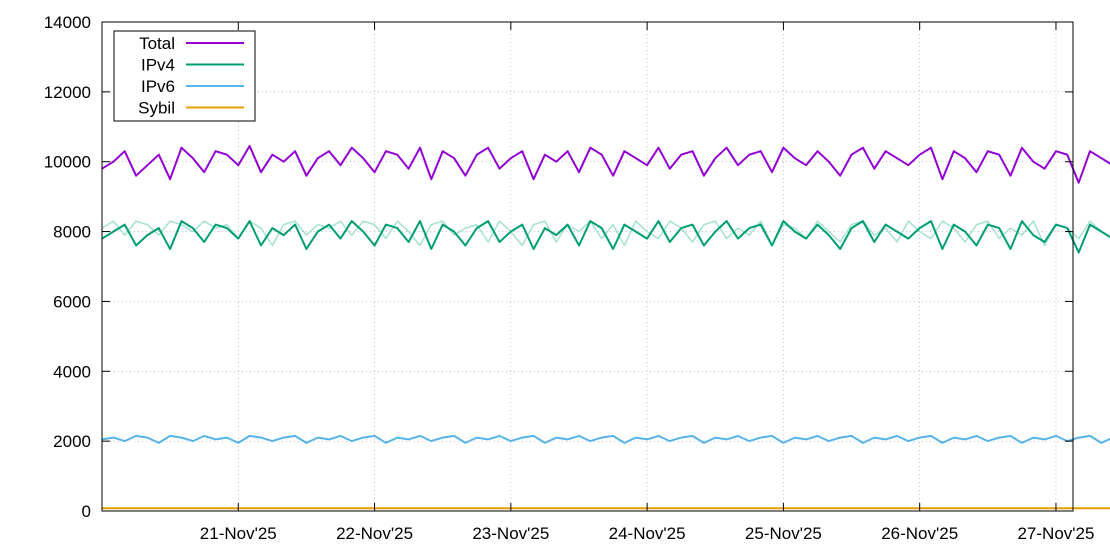 The width and height of the screenshot is (1110, 555). What do you see at coordinates (158, 65) in the screenshot?
I see `legend-label: IPv4` at bounding box center [158, 65].